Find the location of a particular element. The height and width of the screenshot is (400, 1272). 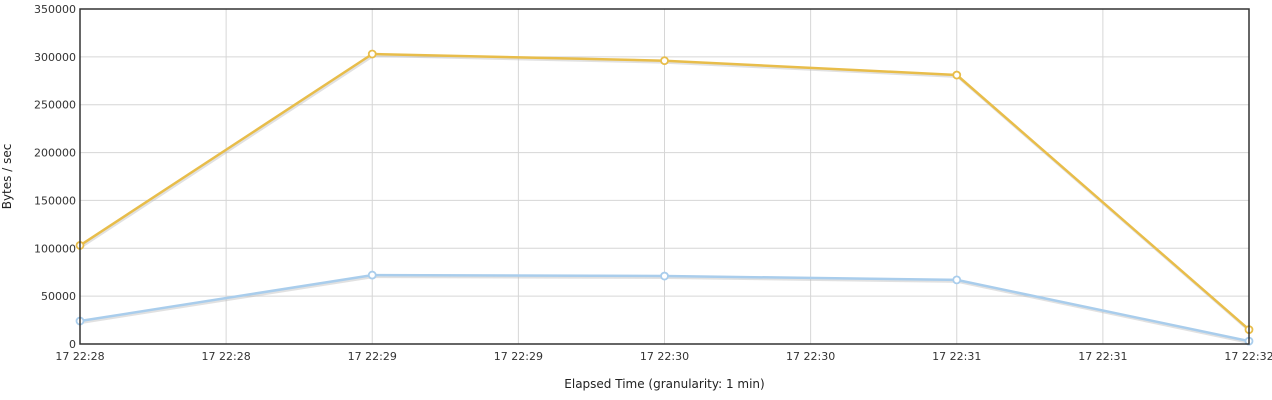

y-tick-label: 200000 is located at coordinates (55, 153).